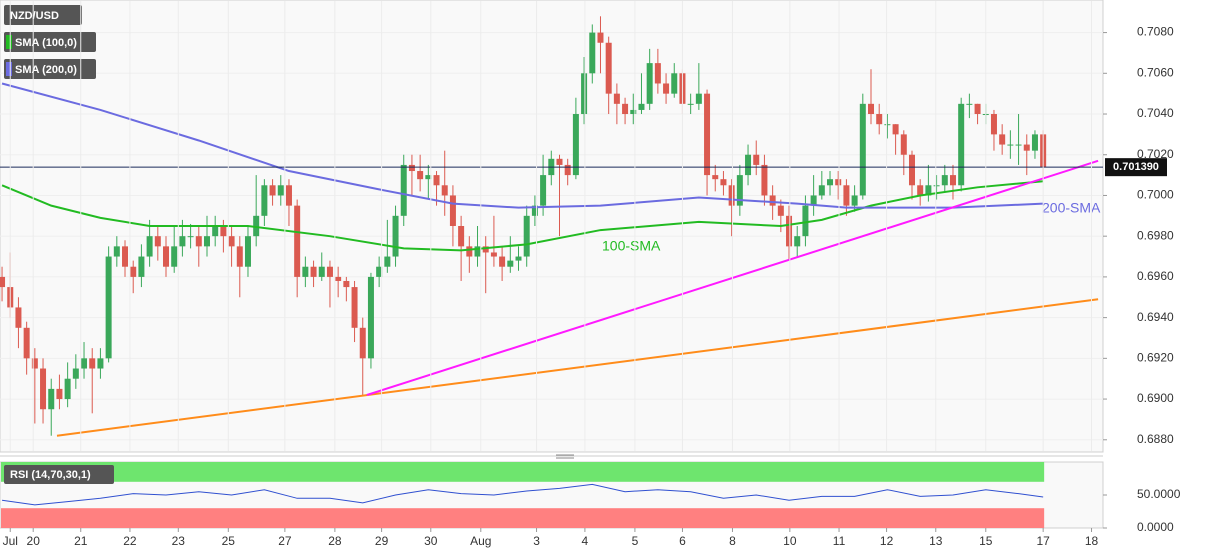  Describe the element at coordinates (229, 541) in the screenshot. I see `x-tick-label: 25` at that location.